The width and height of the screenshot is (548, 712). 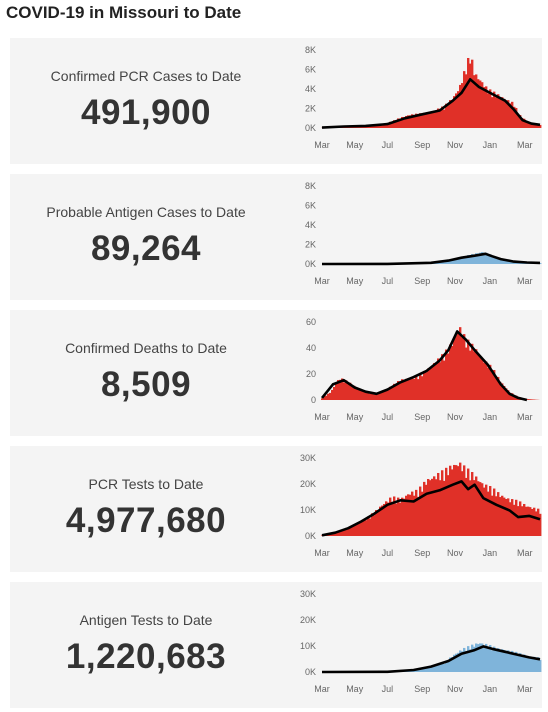 What do you see at coordinates (322, 417) in the screenshot?
I see `x-tick-label: Mar` at bounding box center [322, 417].